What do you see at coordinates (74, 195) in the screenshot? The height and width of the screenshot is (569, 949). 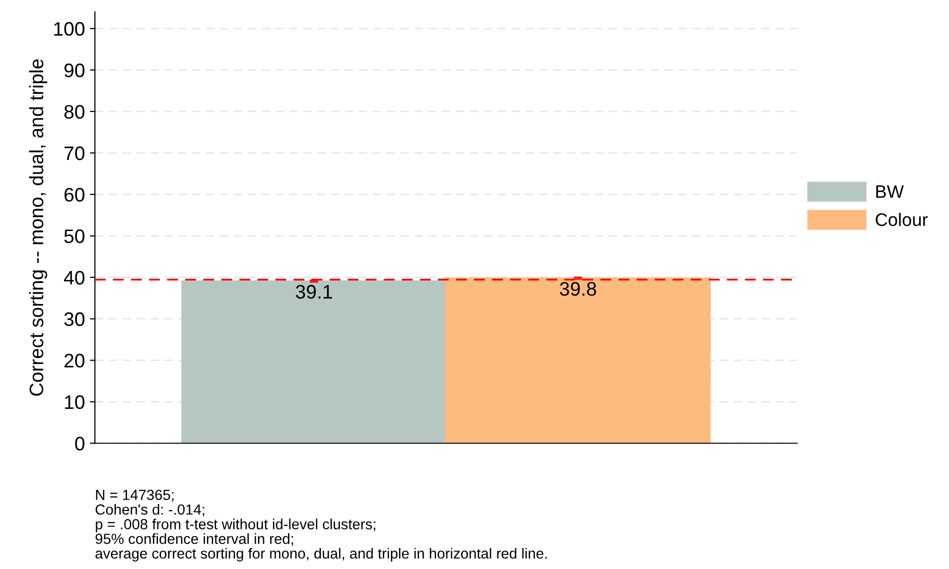 I see `y-tick-label: 60` at bounding box center [74, 195].